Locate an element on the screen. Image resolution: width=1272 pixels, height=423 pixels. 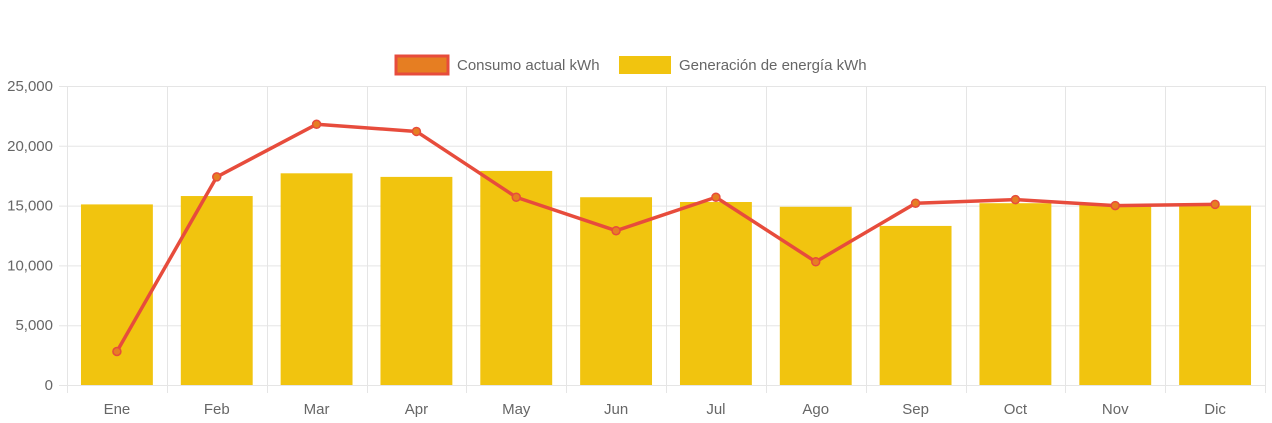
y-tick-label: 15,000 is located at coordinates (30, 206).